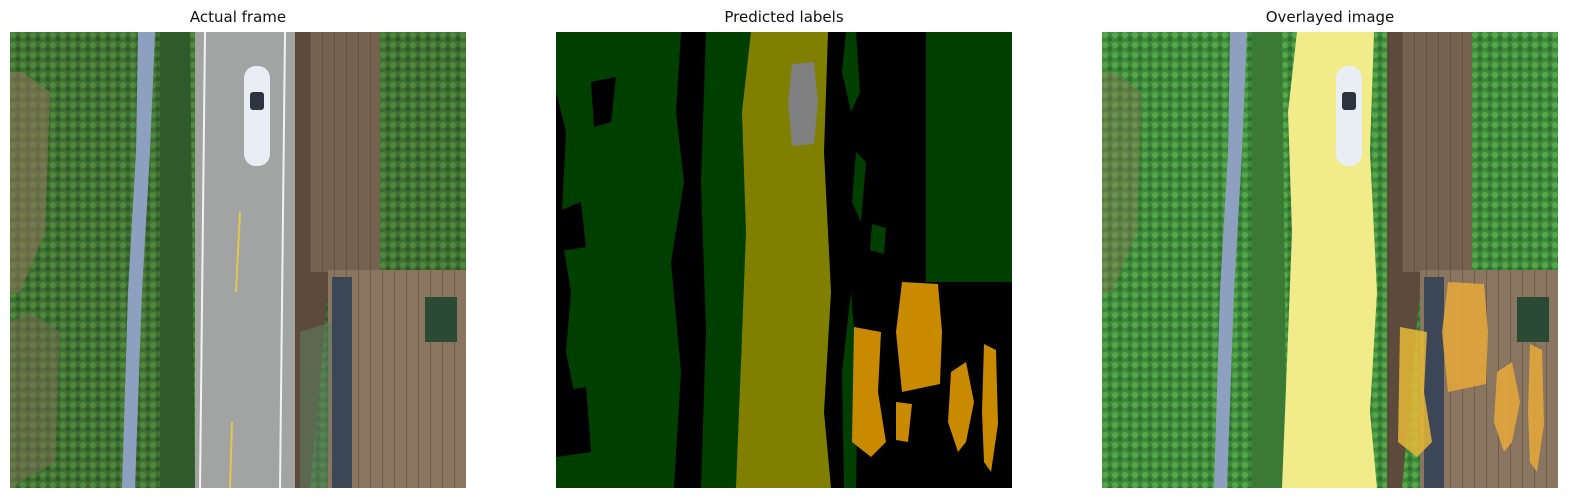  I want to click on panel-title: Overlayed image, so click(1330, 17).